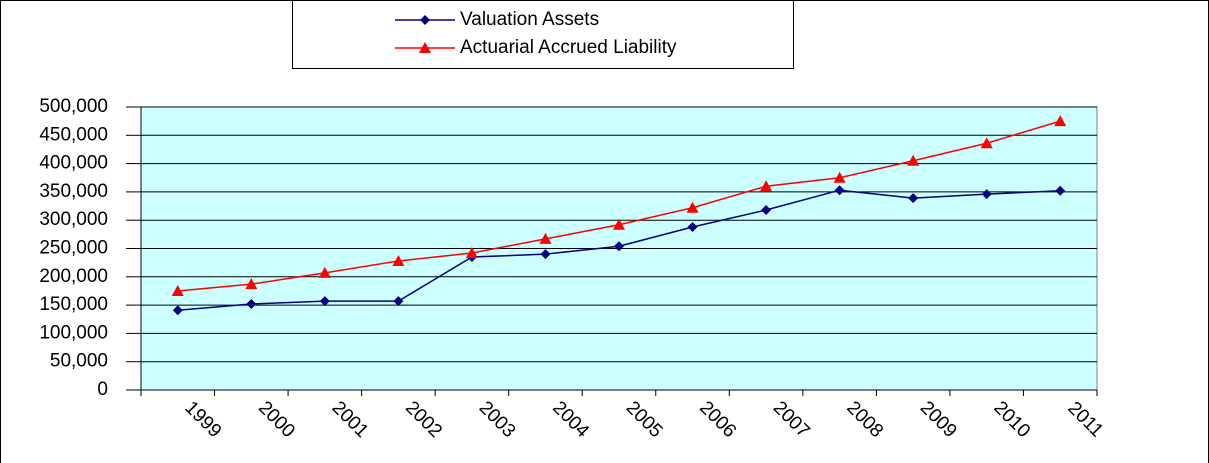 The width and height of the screenshot is (1209, 463). Describe the element at coordinates (73, 219) in the screenshot. I see `y-tick-label: 300,000` at that location.